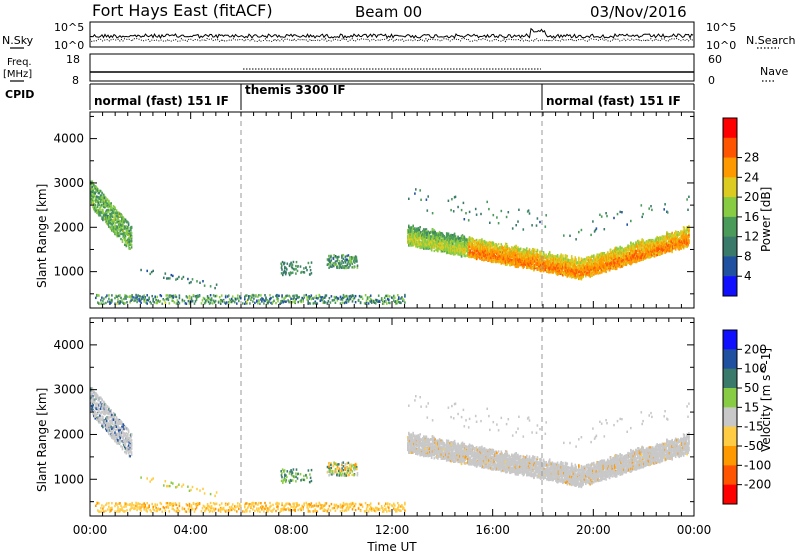 This screenshot has height=554, width=800. Describe the element at coordinates (721, 45) in the screenshot. I see `nsearch-tick-bottom-right: 10^0` at that location.